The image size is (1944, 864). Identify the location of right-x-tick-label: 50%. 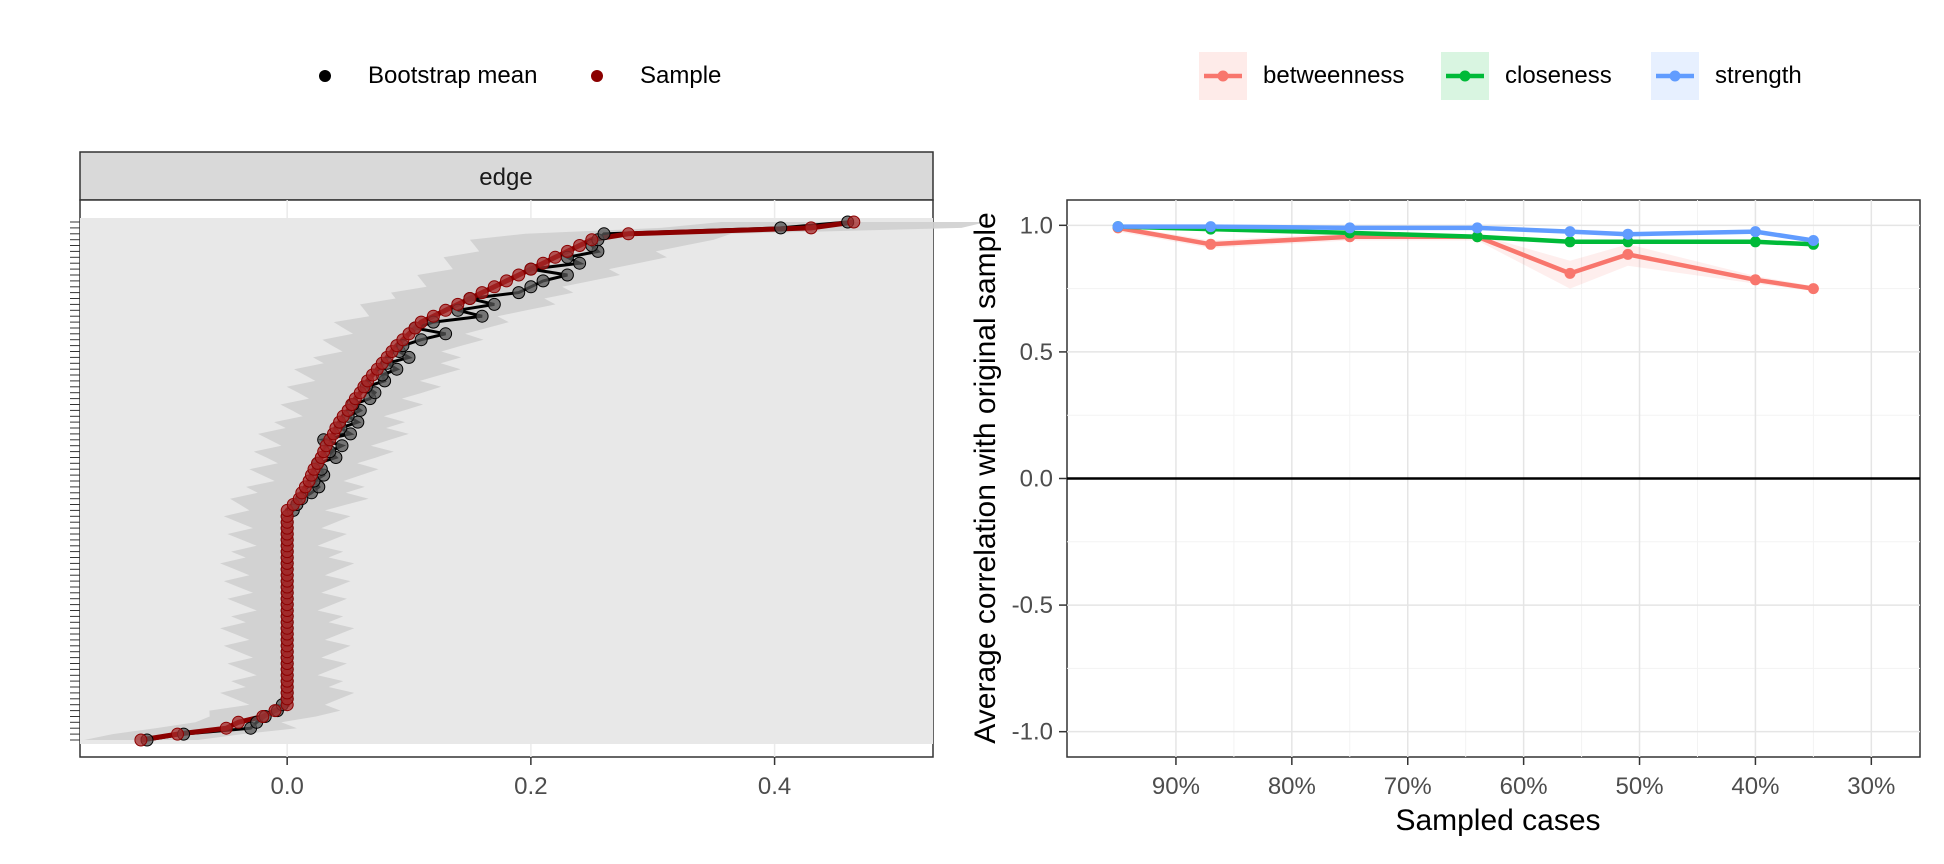
(1640, 786).